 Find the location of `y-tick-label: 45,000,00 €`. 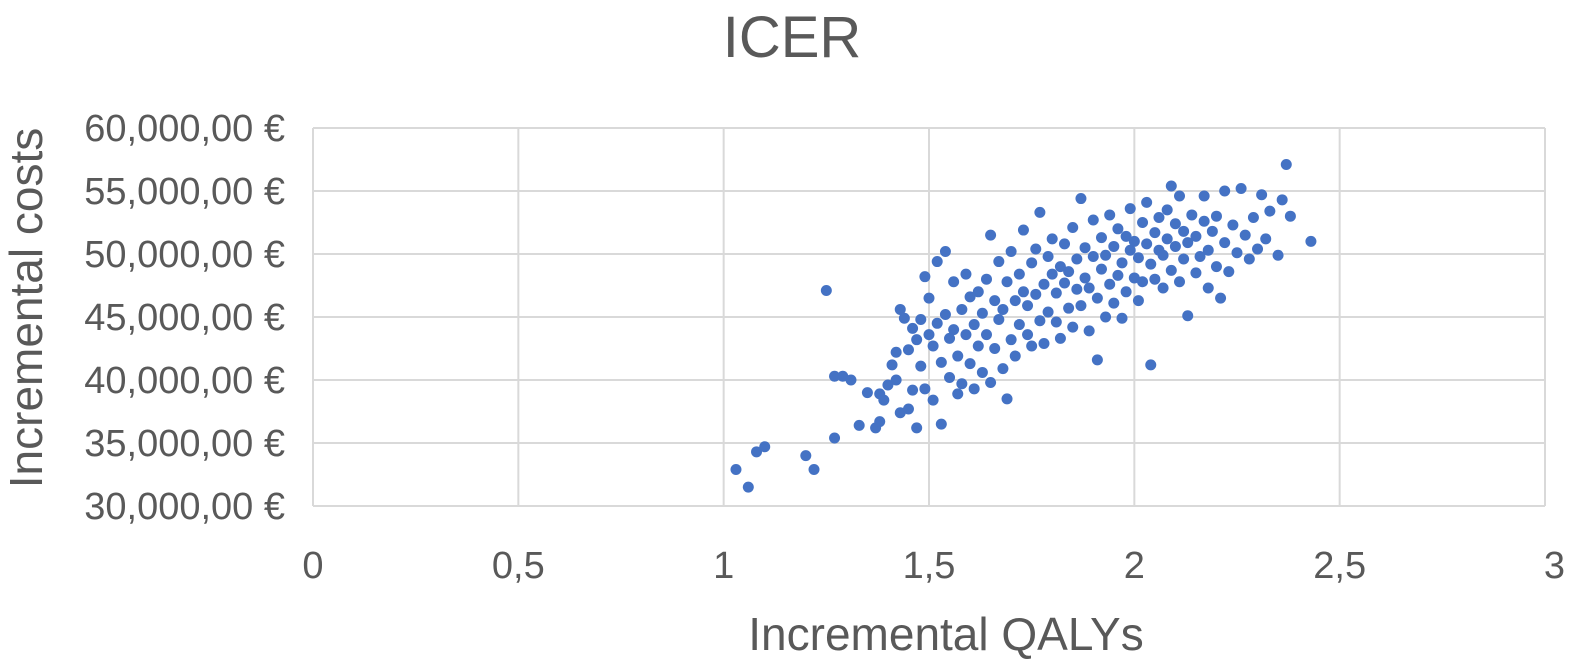

y-tick-label: 45,000,00 € is located at coordinates (184, 318).